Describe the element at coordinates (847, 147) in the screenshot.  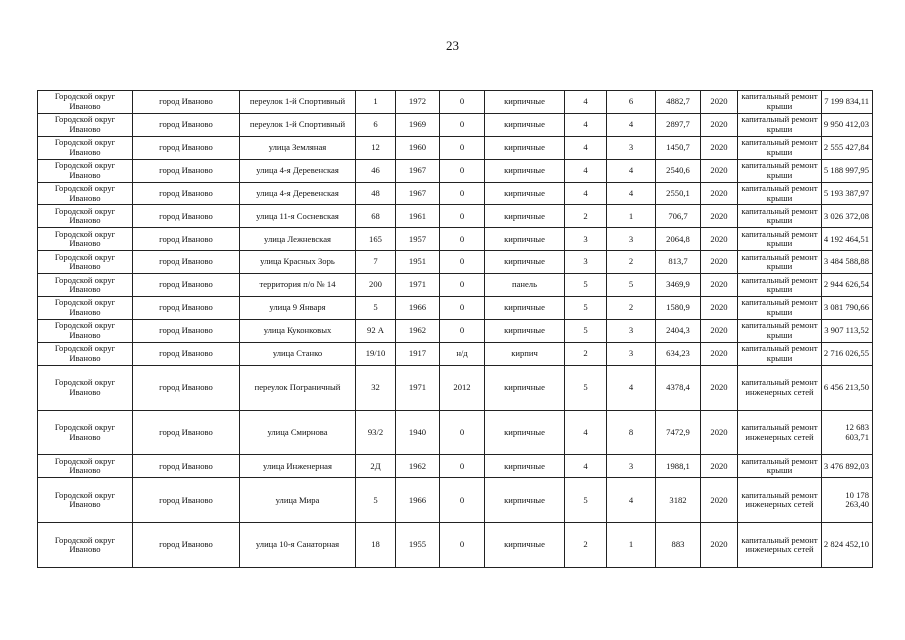
I see `cell-cost: 2 555 427,84` at that location.